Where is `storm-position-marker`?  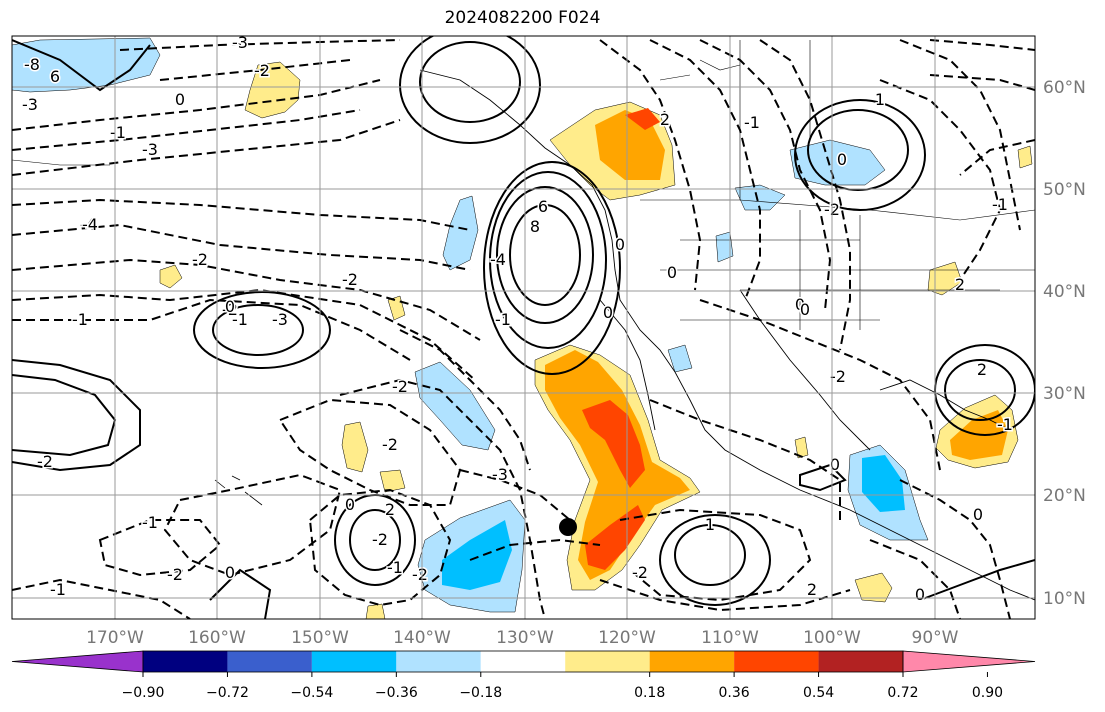
storm-position-marker is located at coordinates (568, 527).